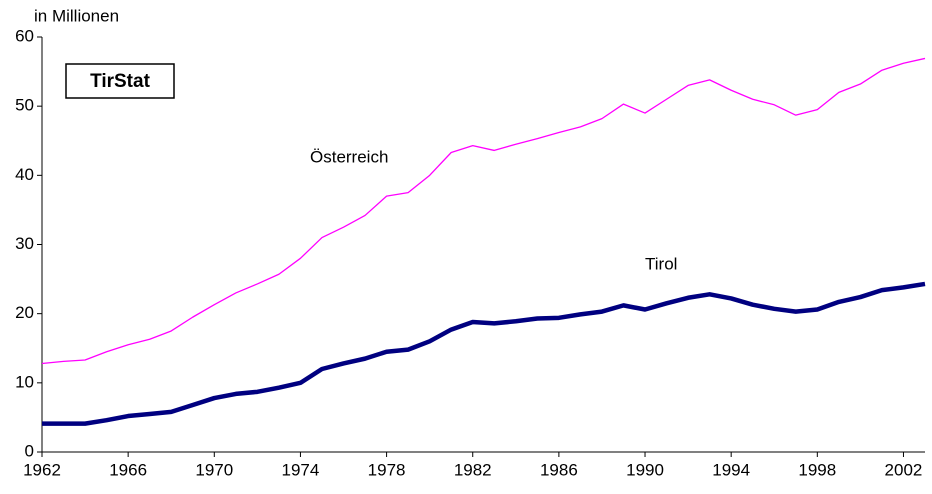  I want to click on badge: TirStat, so click(120, 81).